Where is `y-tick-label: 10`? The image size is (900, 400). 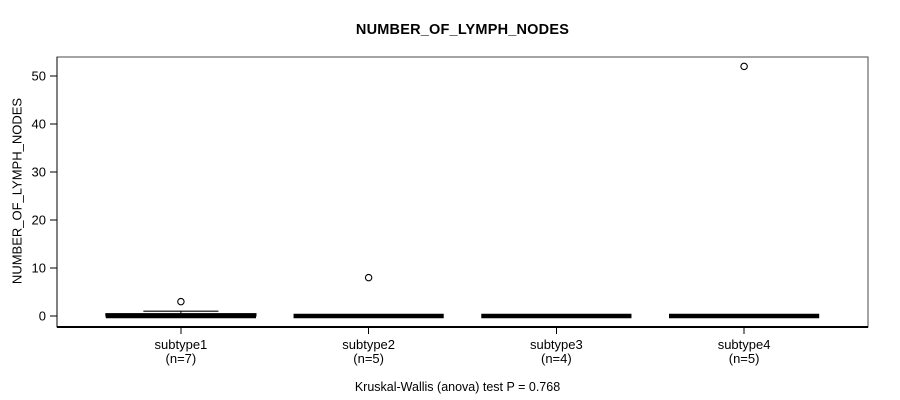
y-tick-label: 10 is located at coordinates (39, 268).